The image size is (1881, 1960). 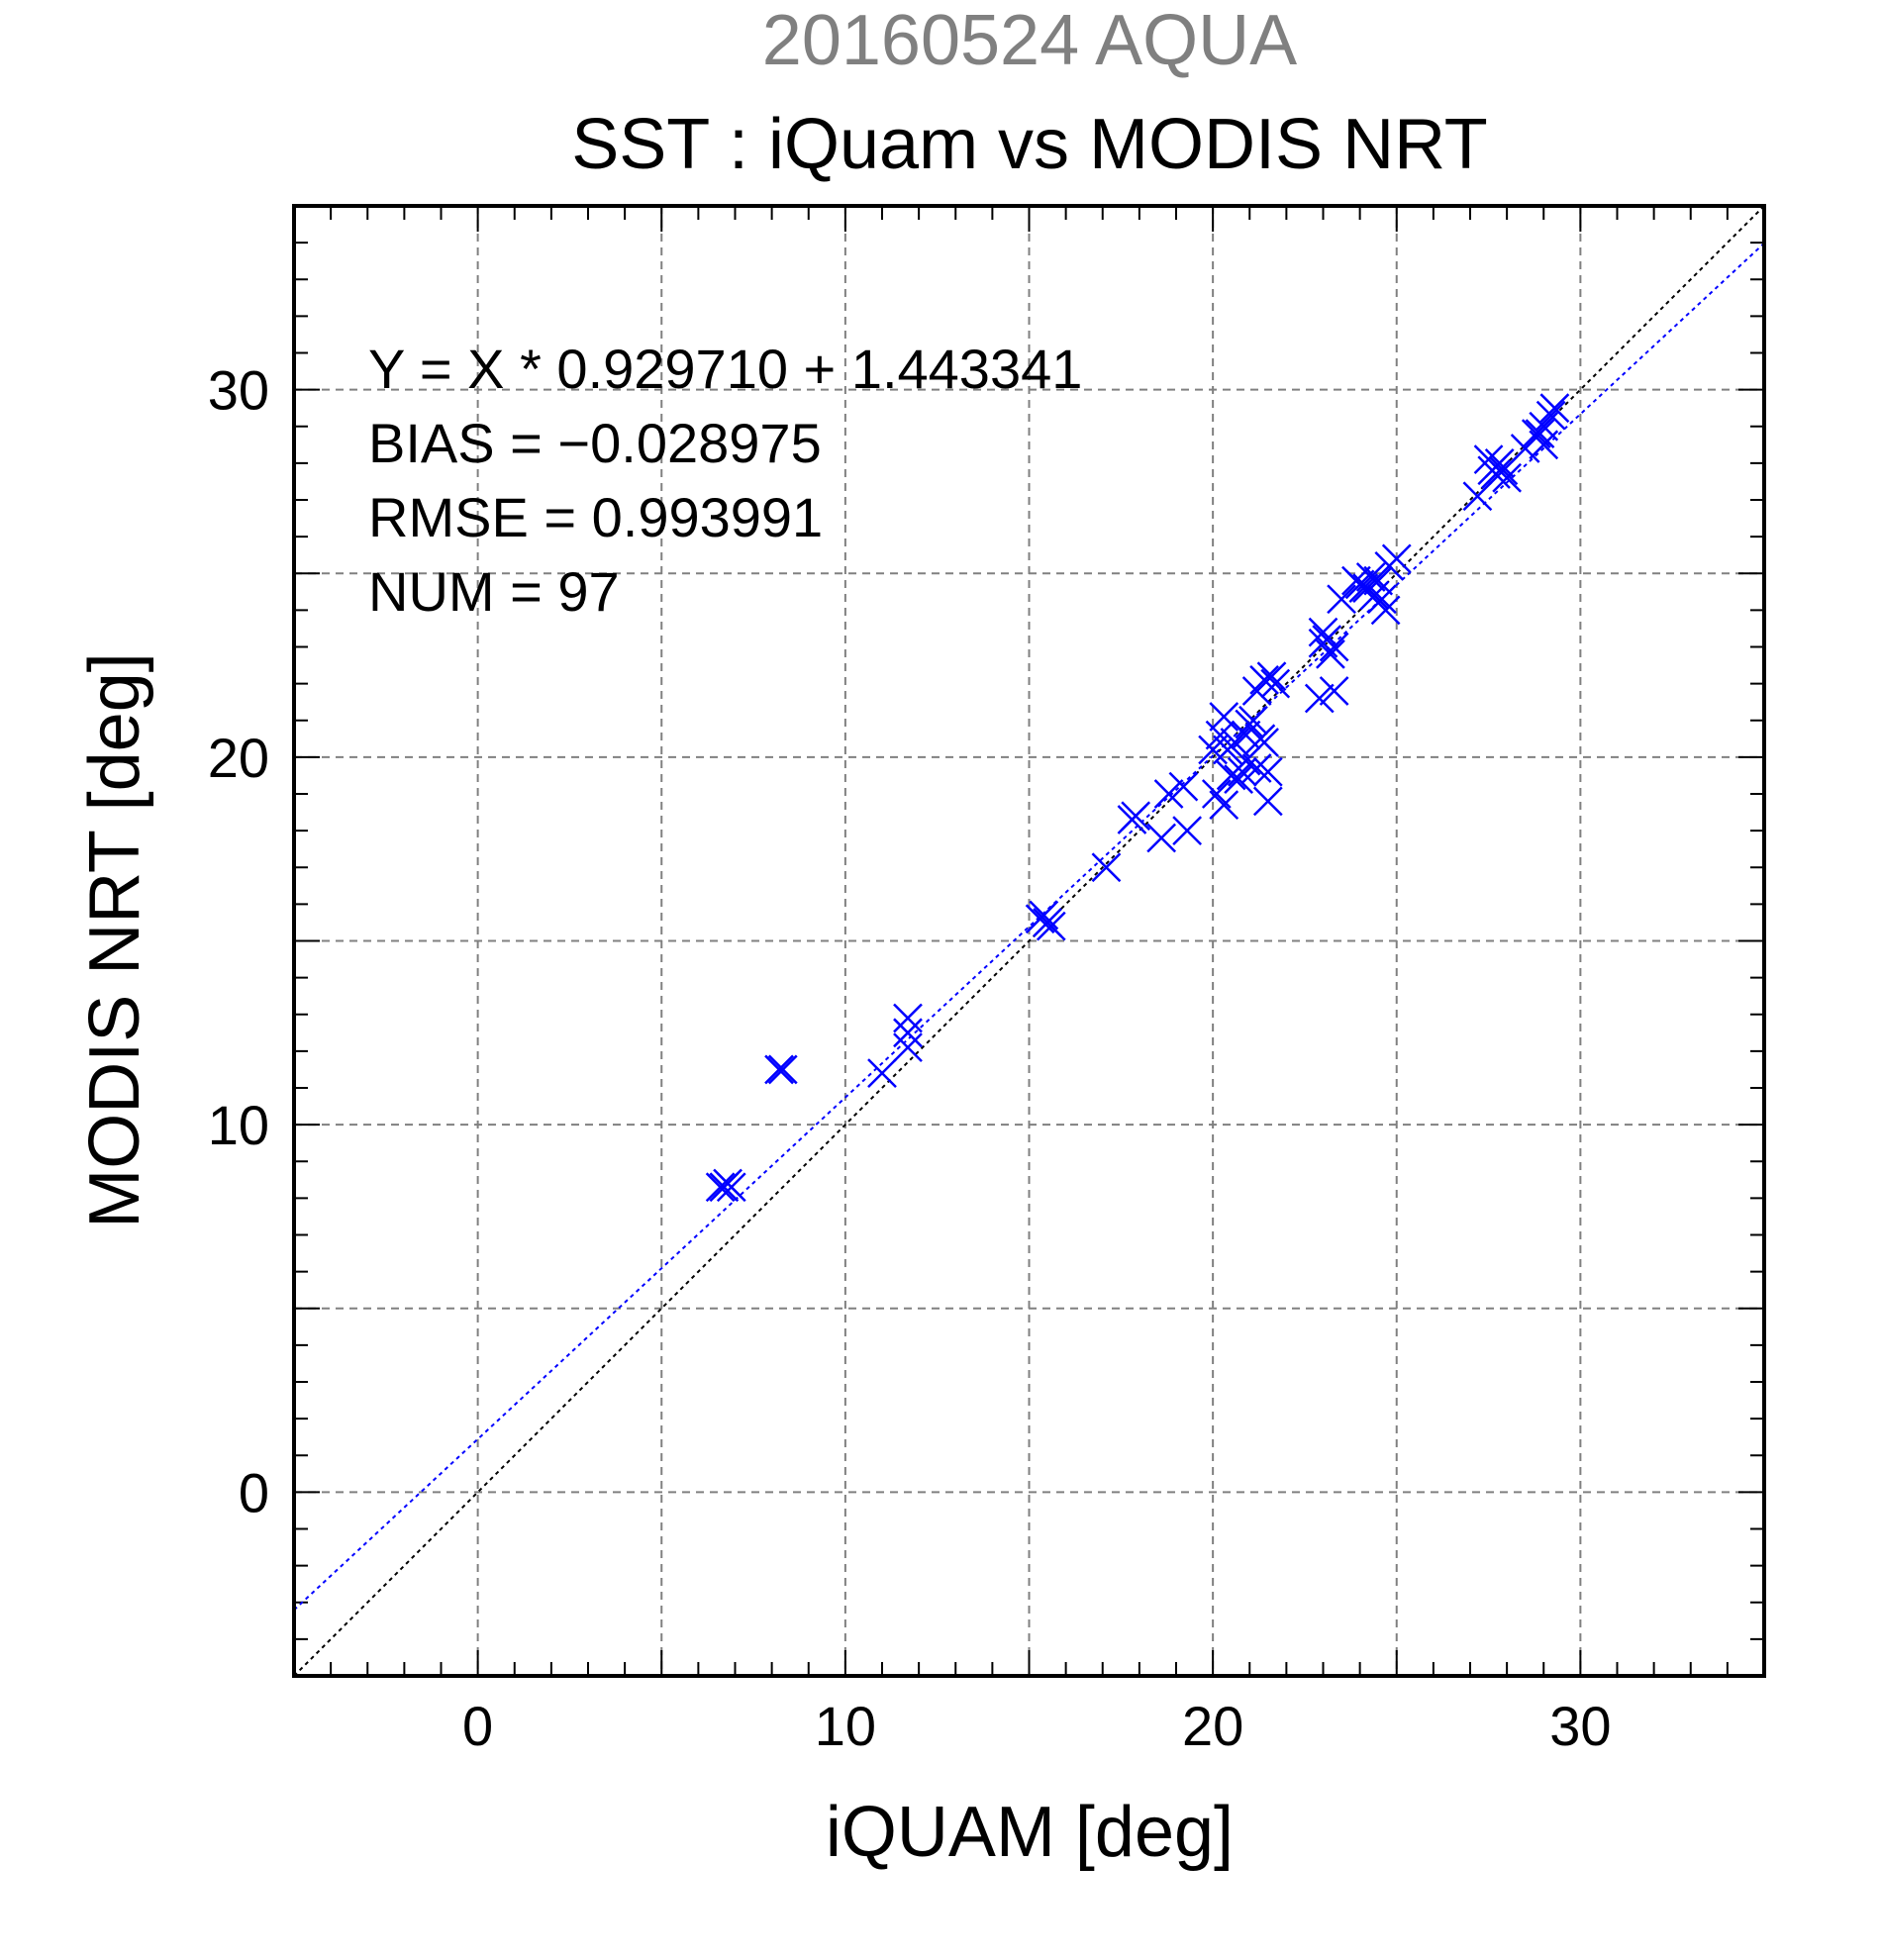 What do you see at coordinates (239, 758) in the screenshot?
I see `y-tick-label: 20` at bounding box center [239, 758].